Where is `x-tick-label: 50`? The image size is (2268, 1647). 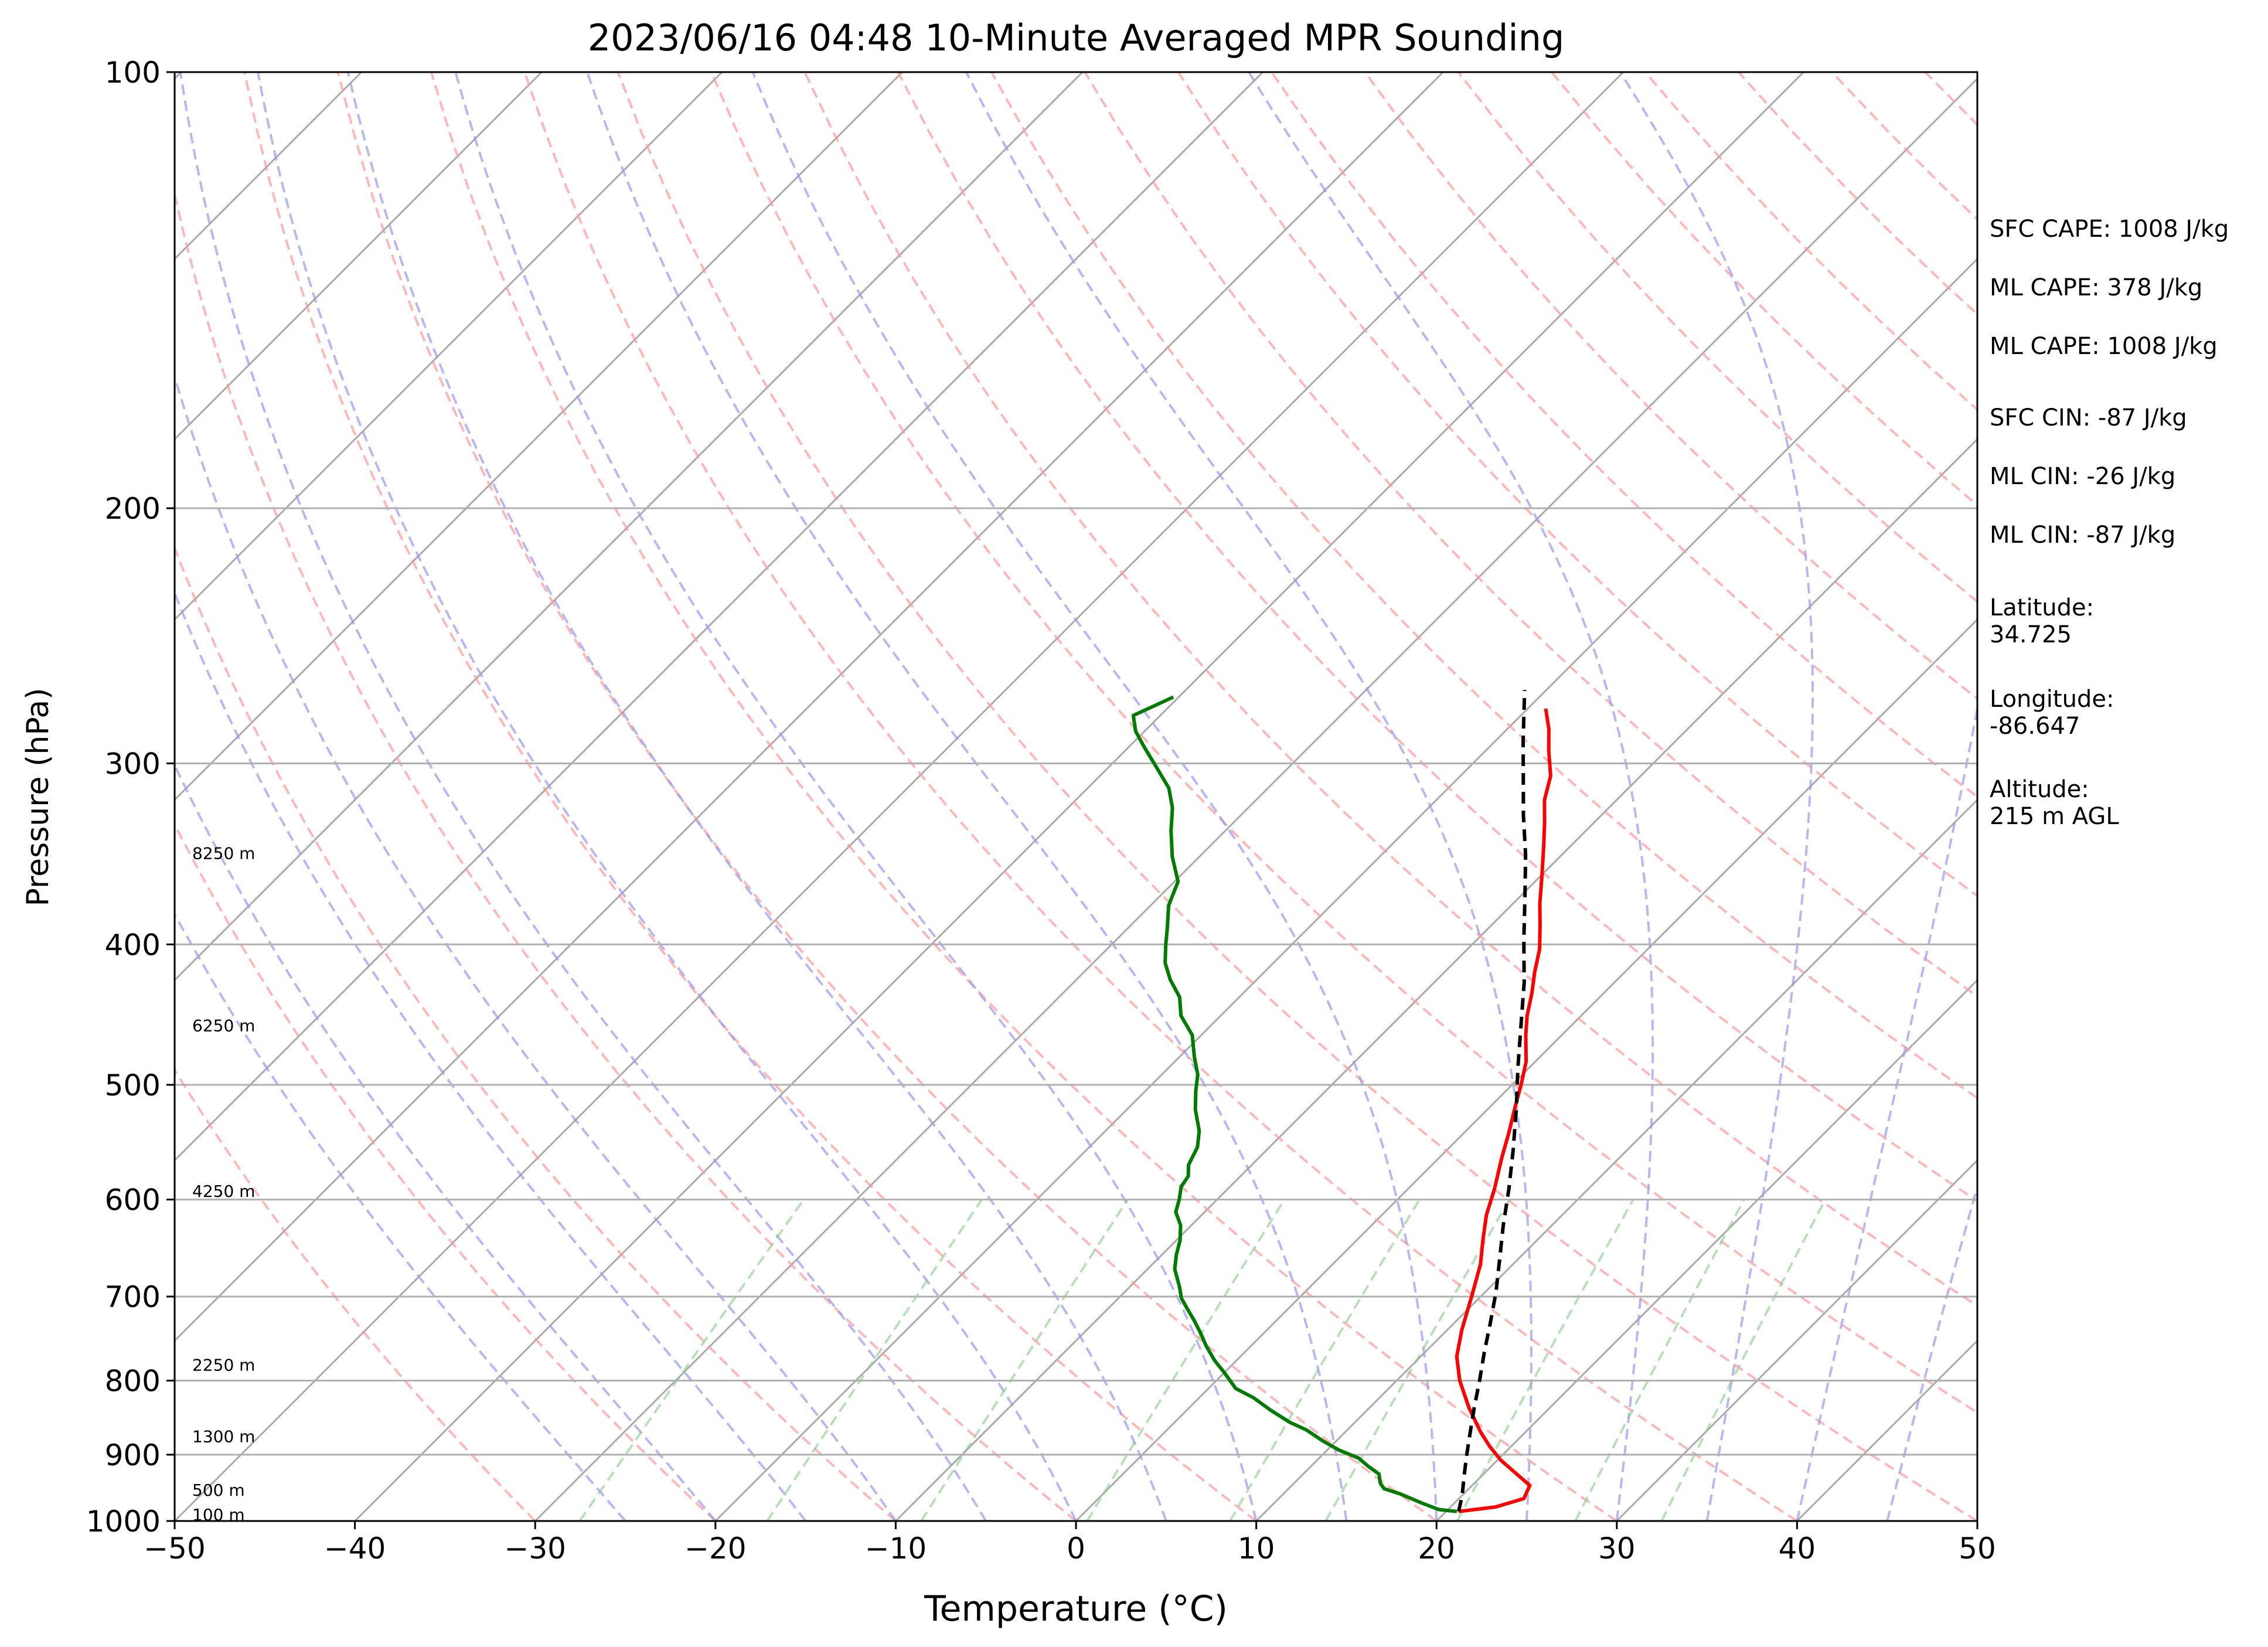 x-tick-label: 50 is located at coordinates (1977, 1549).